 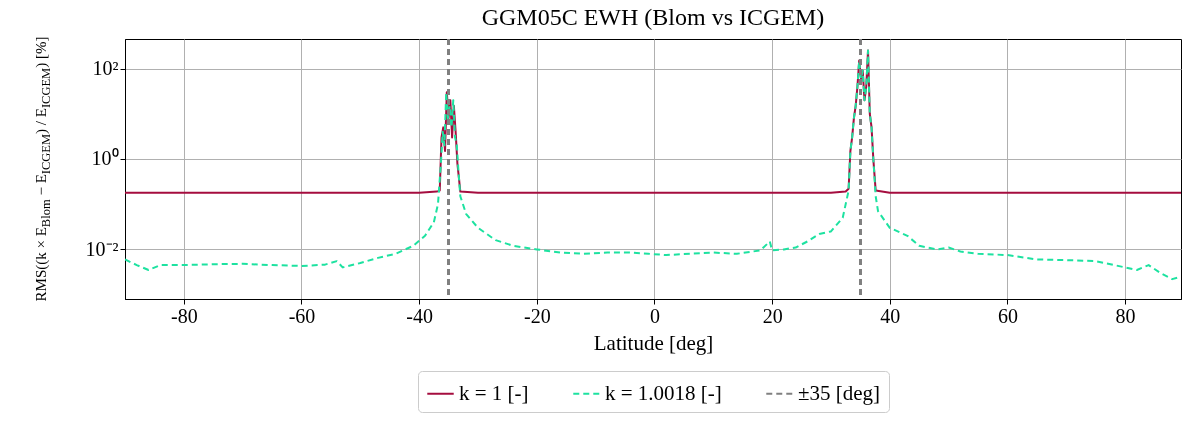 What do you see at coordinates (419, 315) in the screenshot?
I see `x-tick-label: -40` at bounding box center [419, 315].